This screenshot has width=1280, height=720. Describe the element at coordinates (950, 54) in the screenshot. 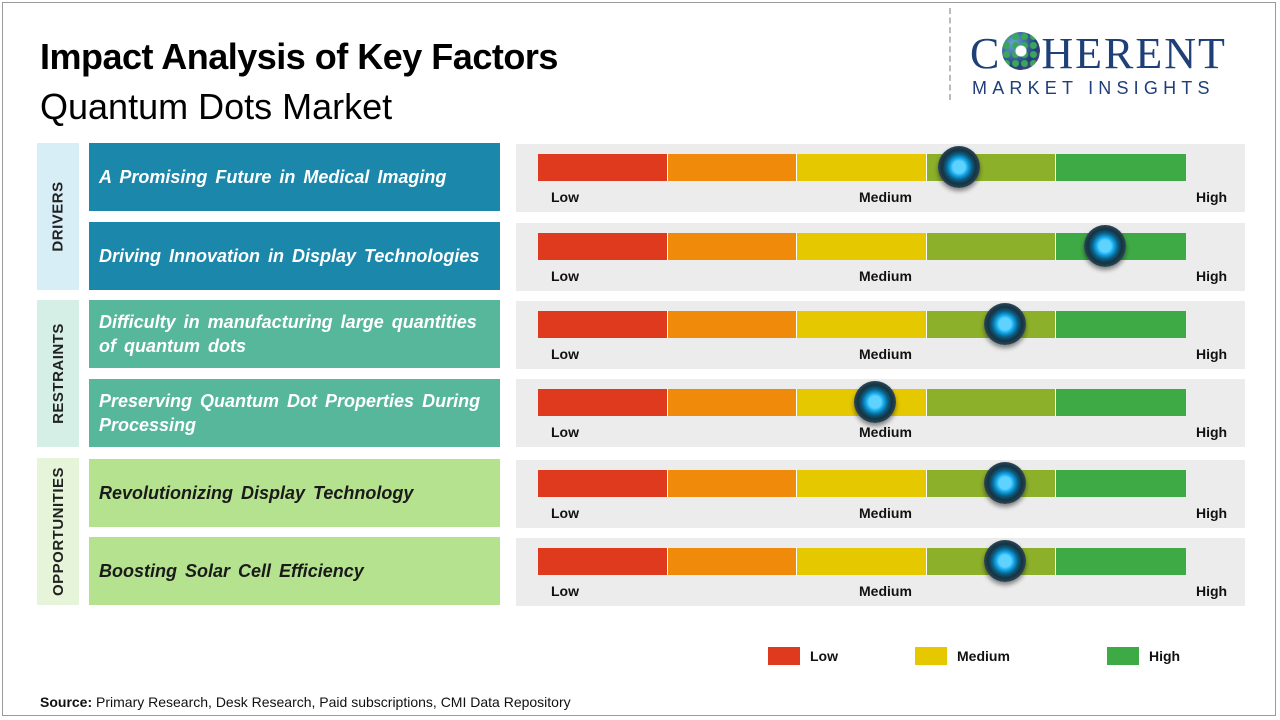

I see `header-divider` at that location.